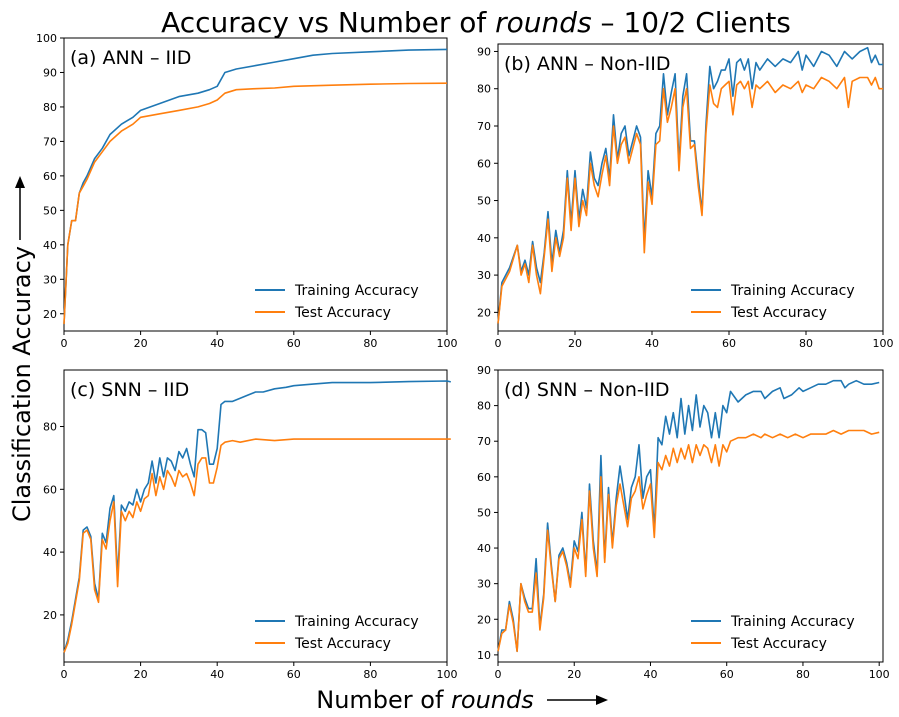 This screenshot has height=717, width=899. Describe the element at coordinates (484, 51) in the screenshot. I see `panel-b-y-tick-label: 90` at that location.